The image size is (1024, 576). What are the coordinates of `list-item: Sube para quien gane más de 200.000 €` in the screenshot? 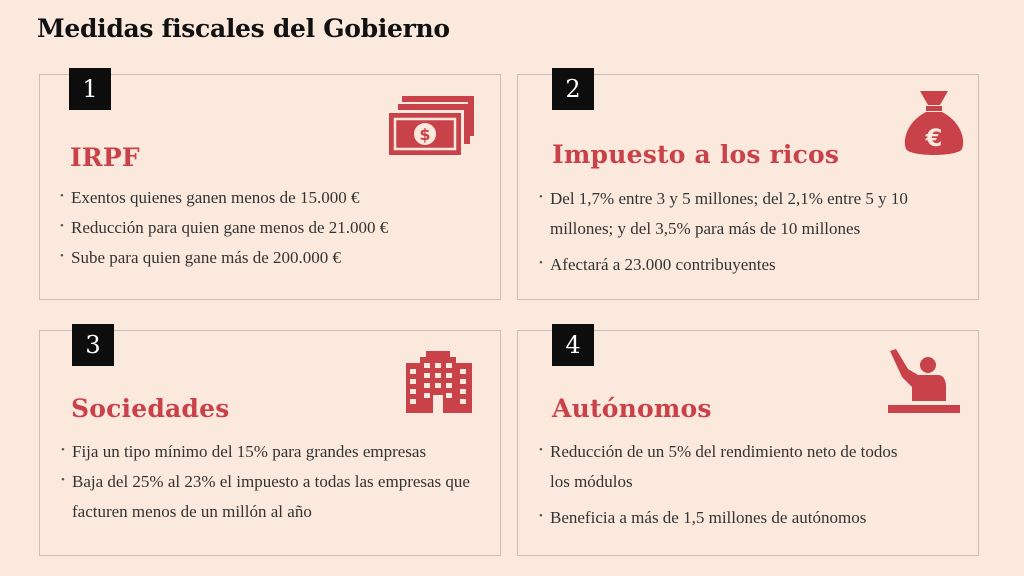 It's located at (224, 257).